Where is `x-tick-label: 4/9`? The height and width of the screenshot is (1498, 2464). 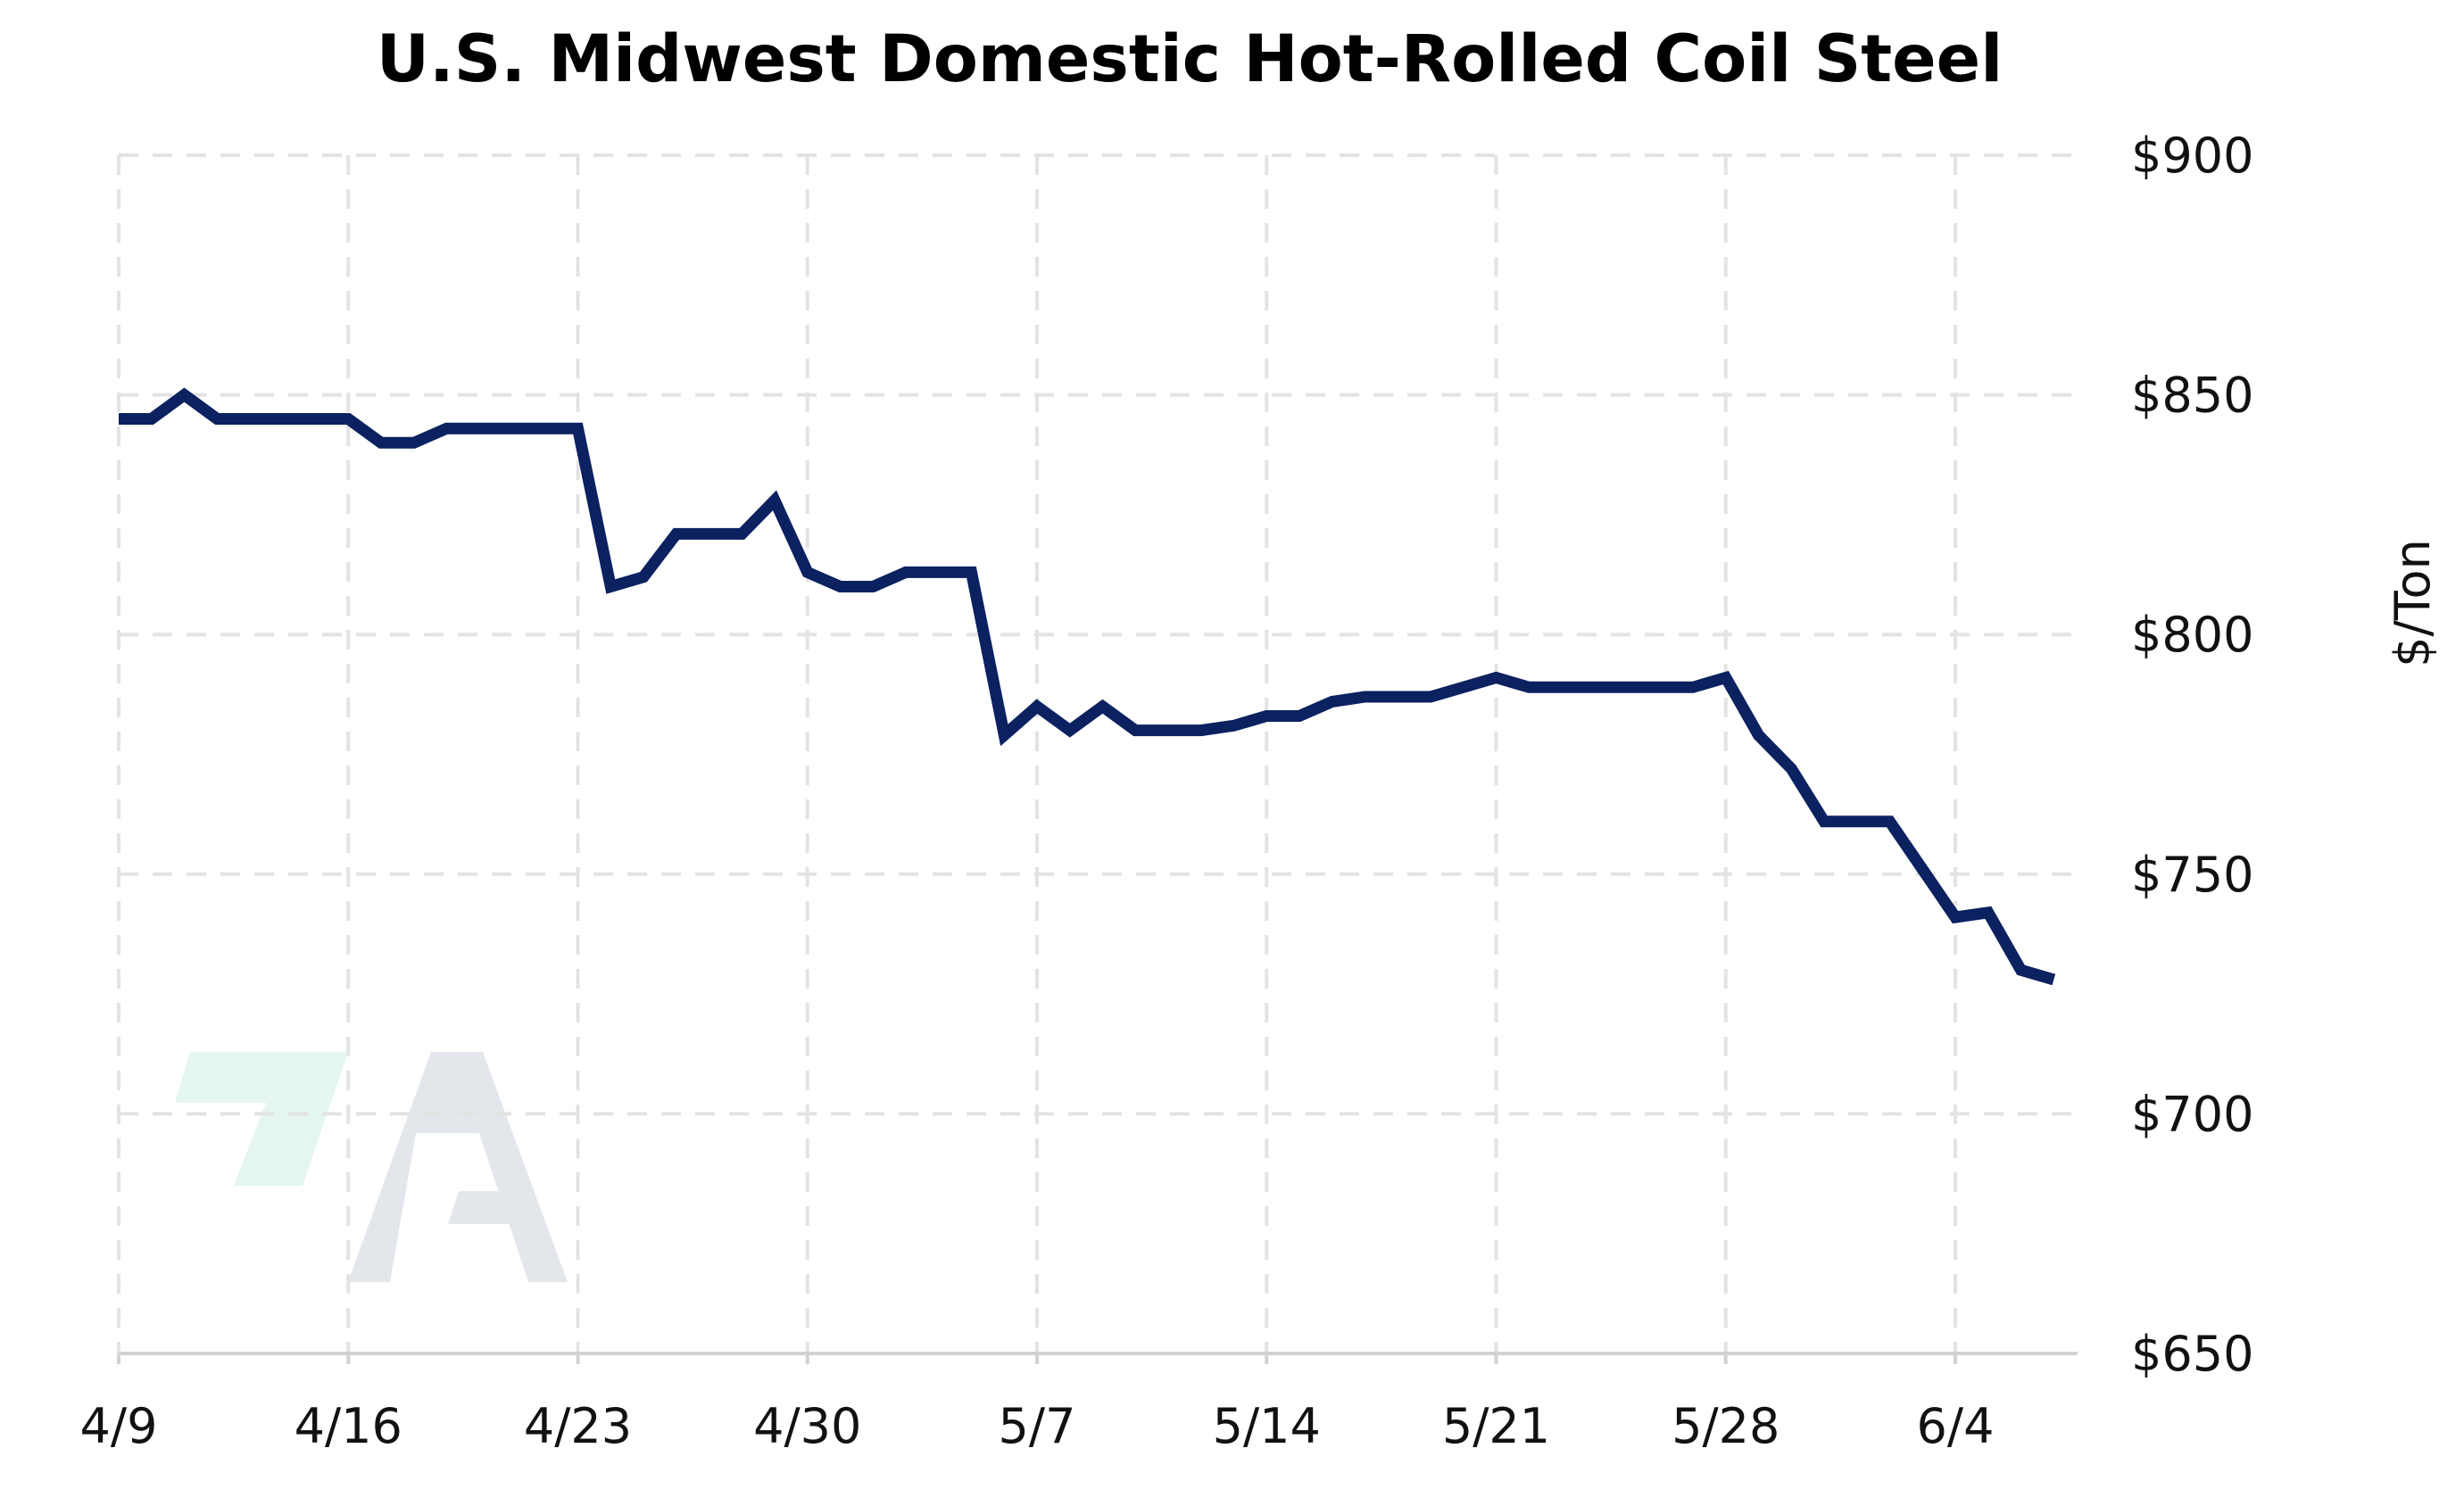
x-tick-label: 4/9 is located at coordinates (119, 1426).